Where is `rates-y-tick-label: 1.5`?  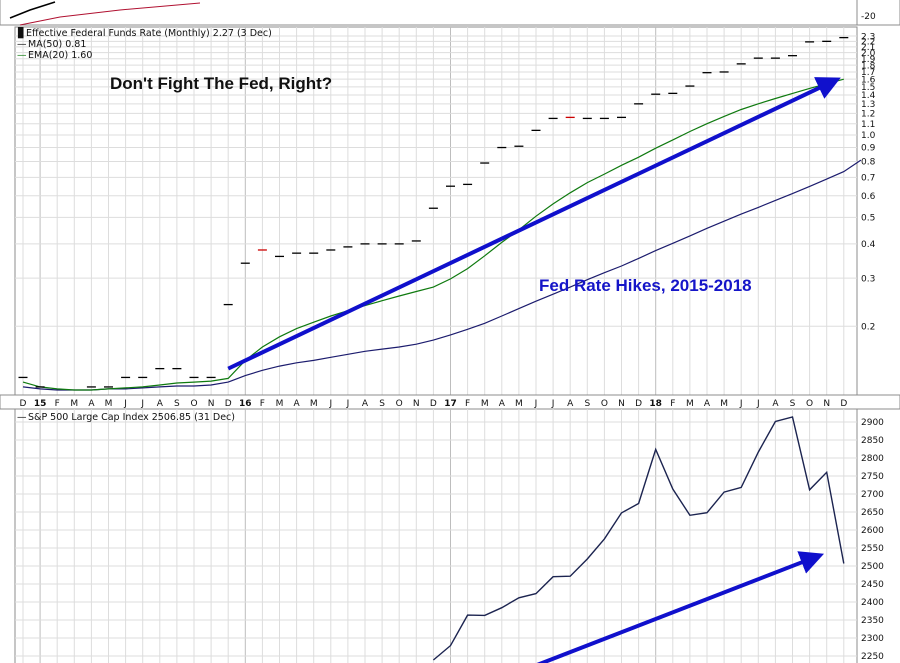 rates-y-tick-label: 1.5 is located at coordinates (868, 88).